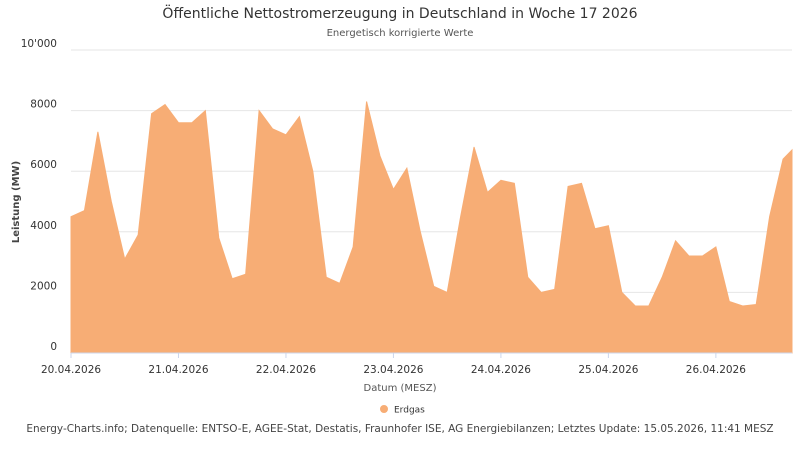  What do you see at coordinates (71, 370) in the screenshot?
I see `x-tick-label: 20.04.2026` at bounding box center [71, 370].